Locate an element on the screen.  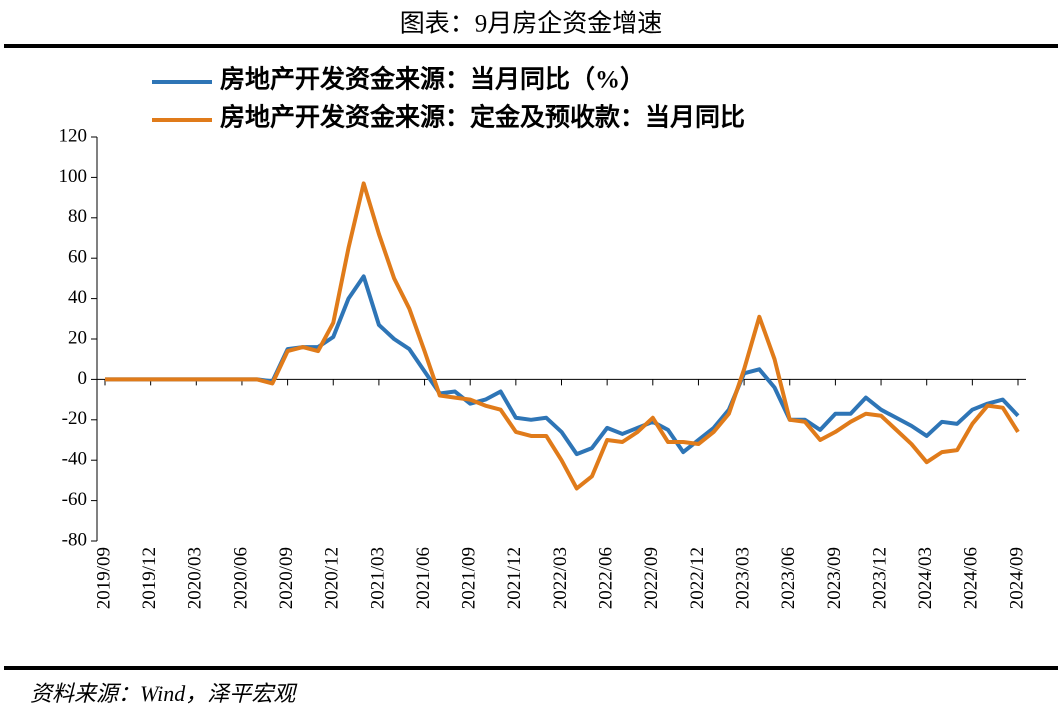
x-tick-label: 2021/06 is located at coordinates (423, 578).